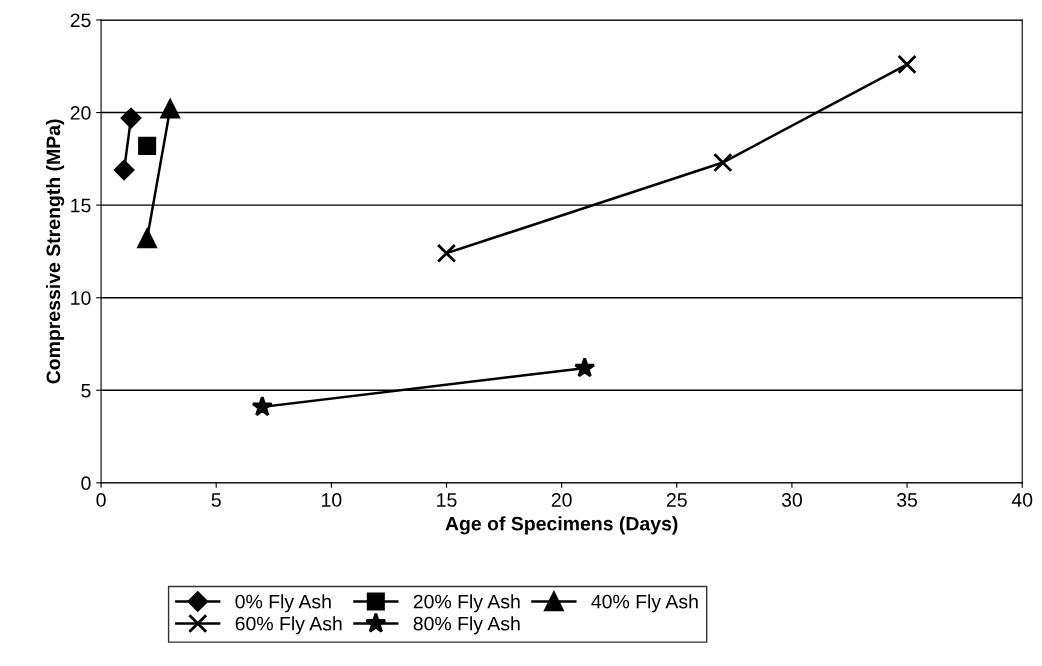 The height and width of the screenshot is (666, 1042). Describe the element at coordinates (80, 20) in the screenshot. I see `y-tick-label: 25` at that location.